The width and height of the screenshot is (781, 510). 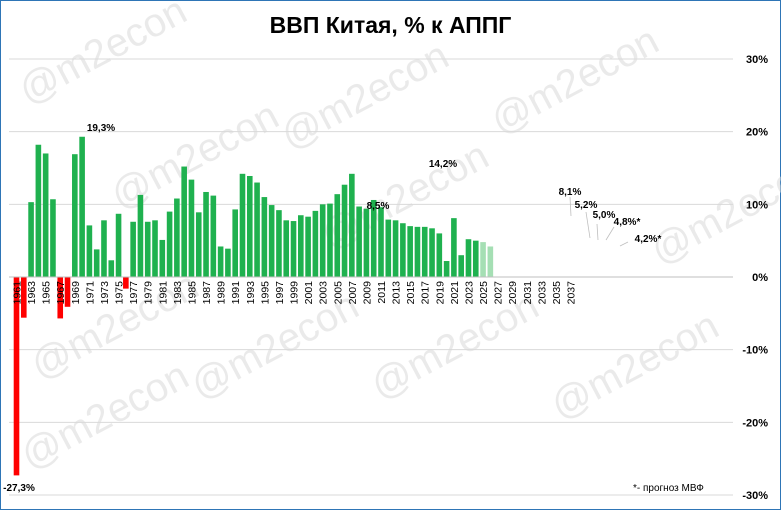 I want to click on bar-1965, so click(x=45, y=215).